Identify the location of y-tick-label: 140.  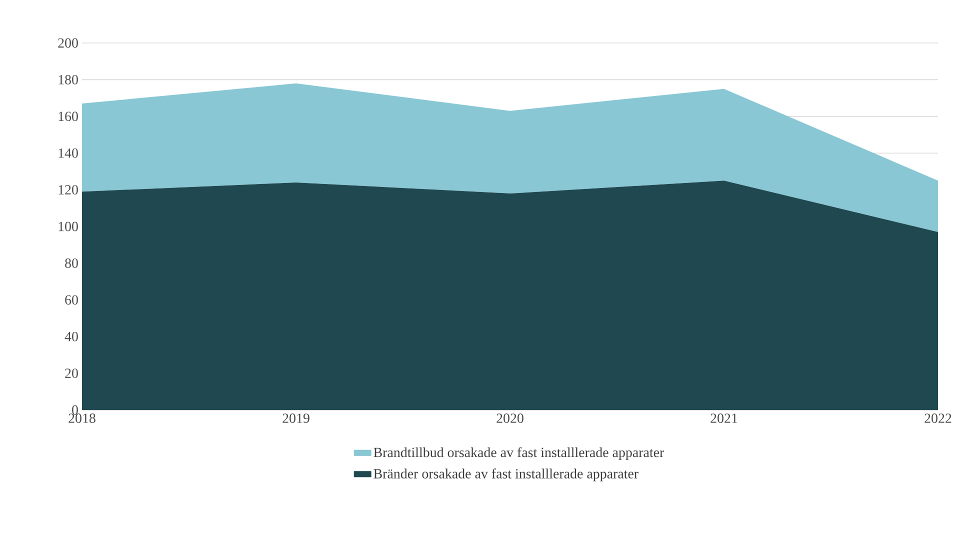
(68, 153).